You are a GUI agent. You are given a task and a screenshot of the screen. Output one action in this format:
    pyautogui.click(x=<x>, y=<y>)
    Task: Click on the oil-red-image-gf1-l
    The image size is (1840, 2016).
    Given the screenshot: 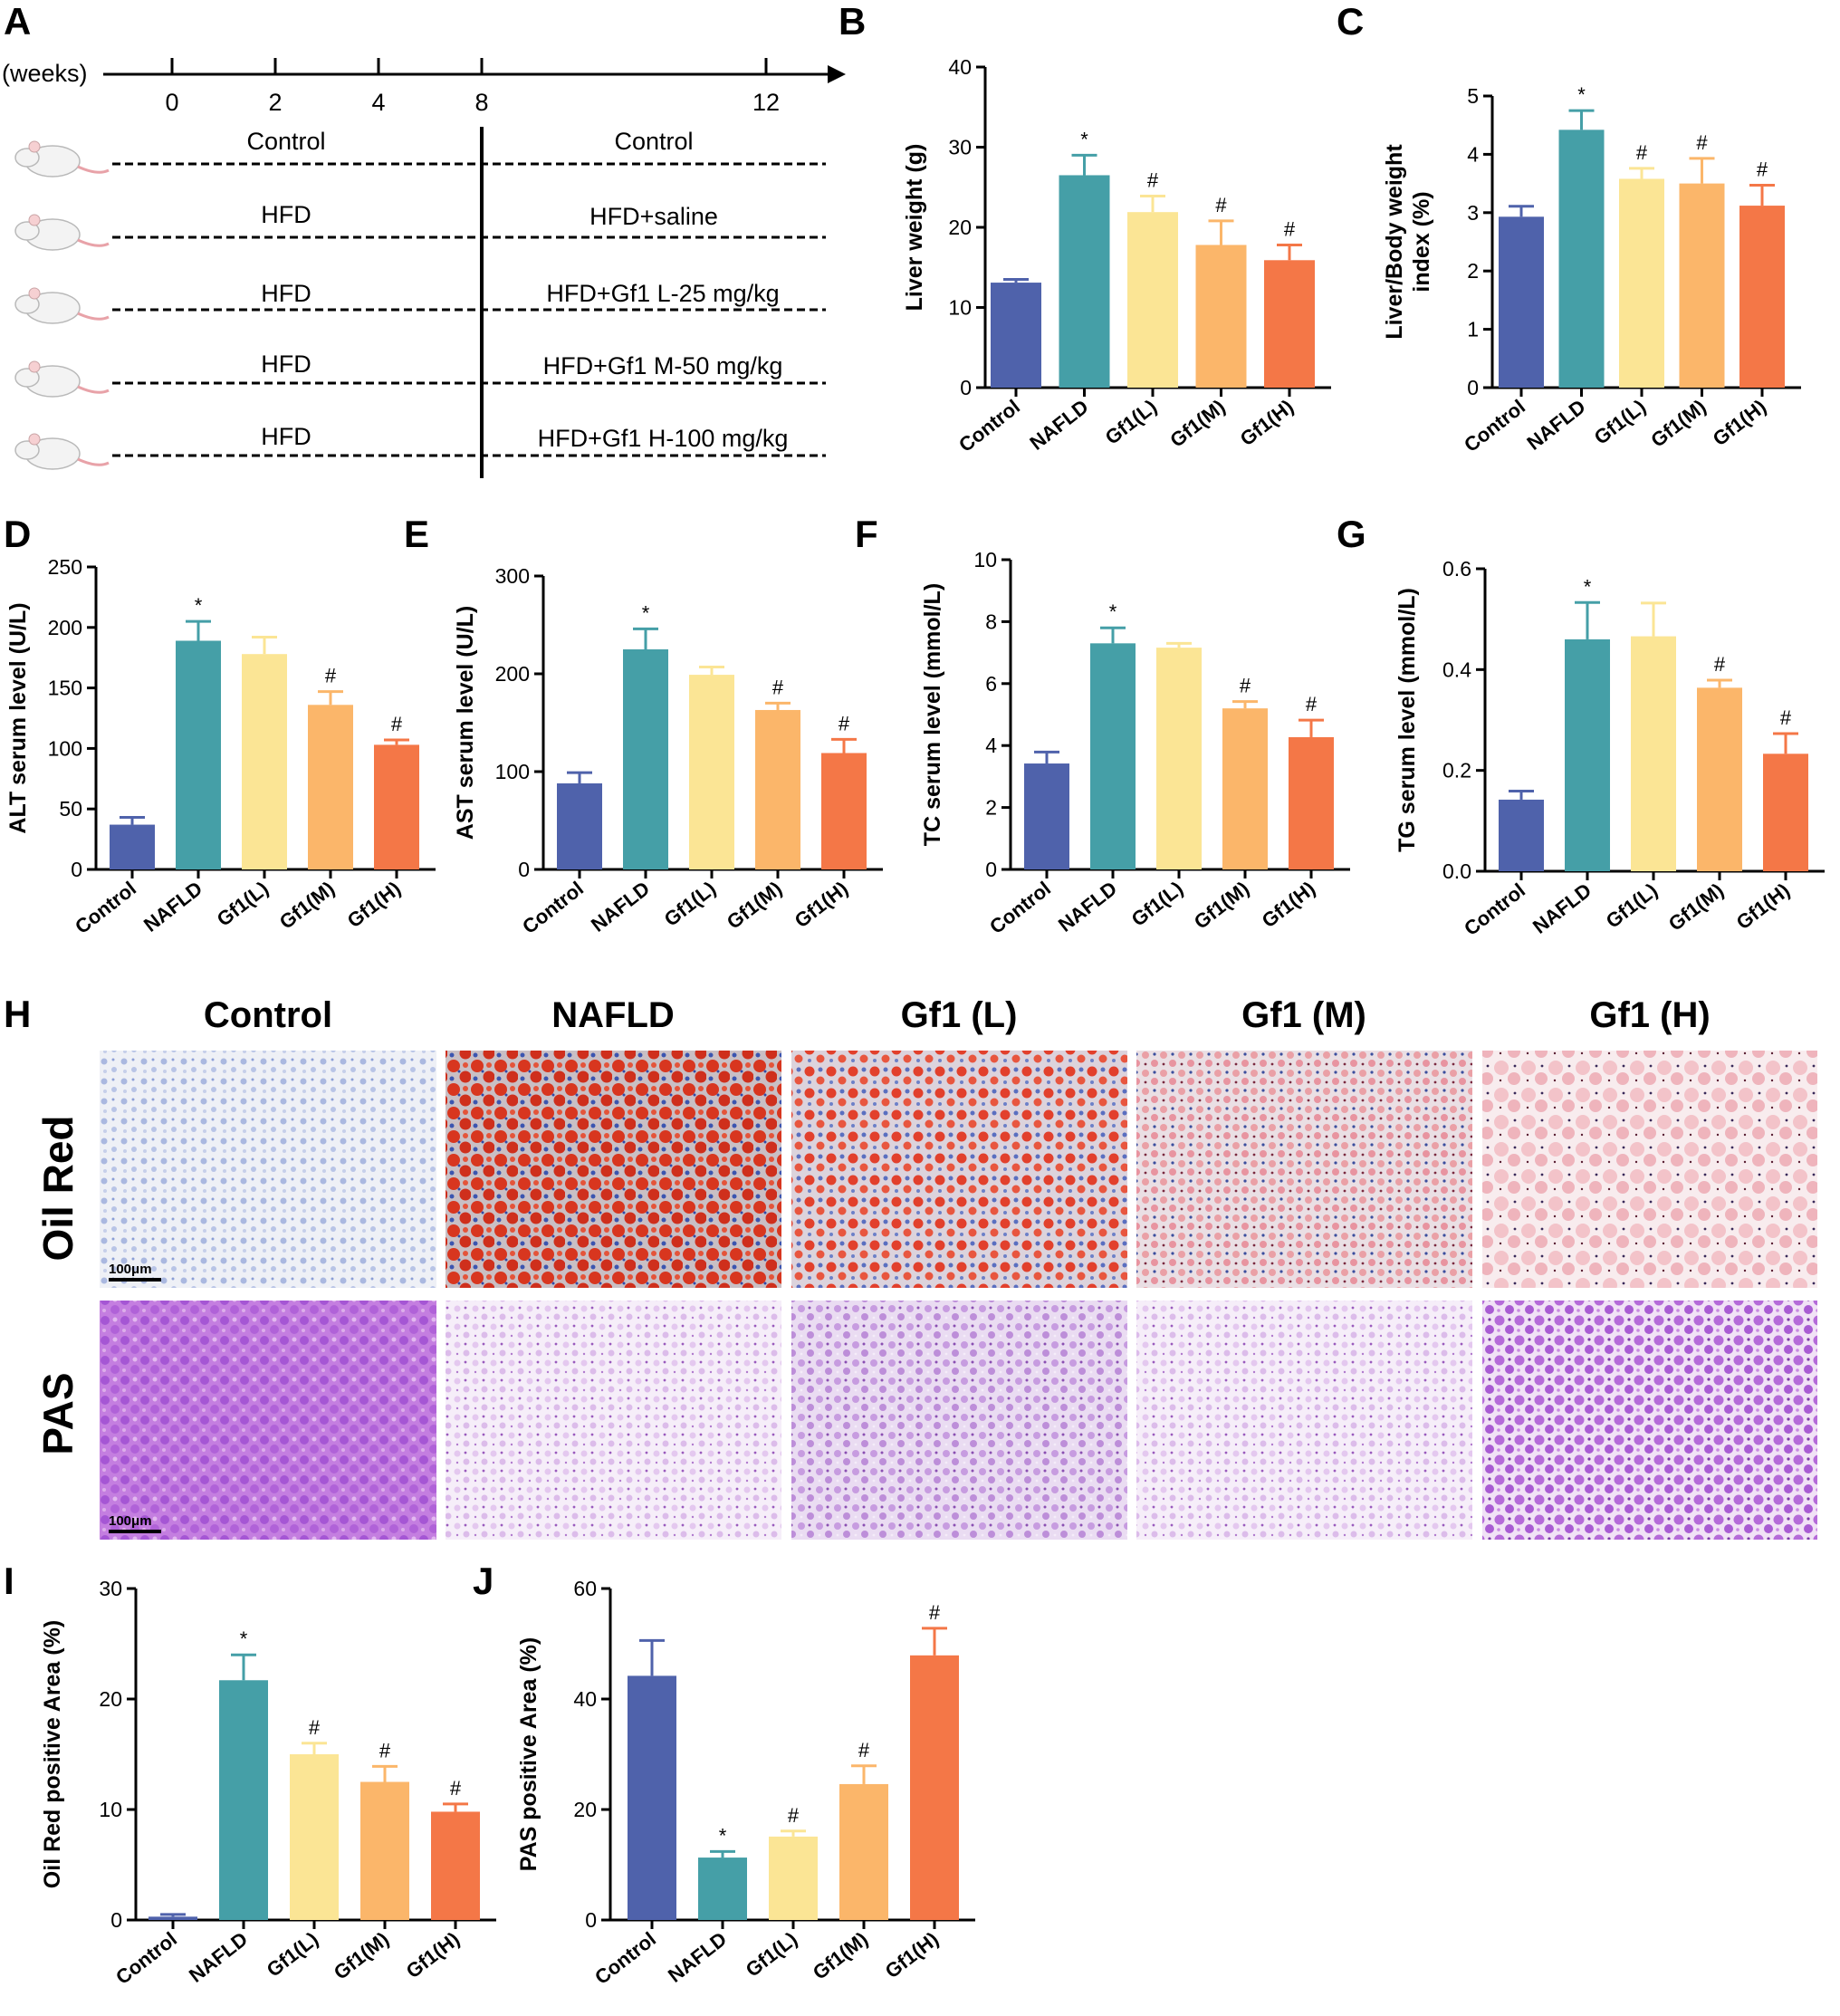 What is the action you would take?
    pyautogui.click(x=959, y=1169)
    